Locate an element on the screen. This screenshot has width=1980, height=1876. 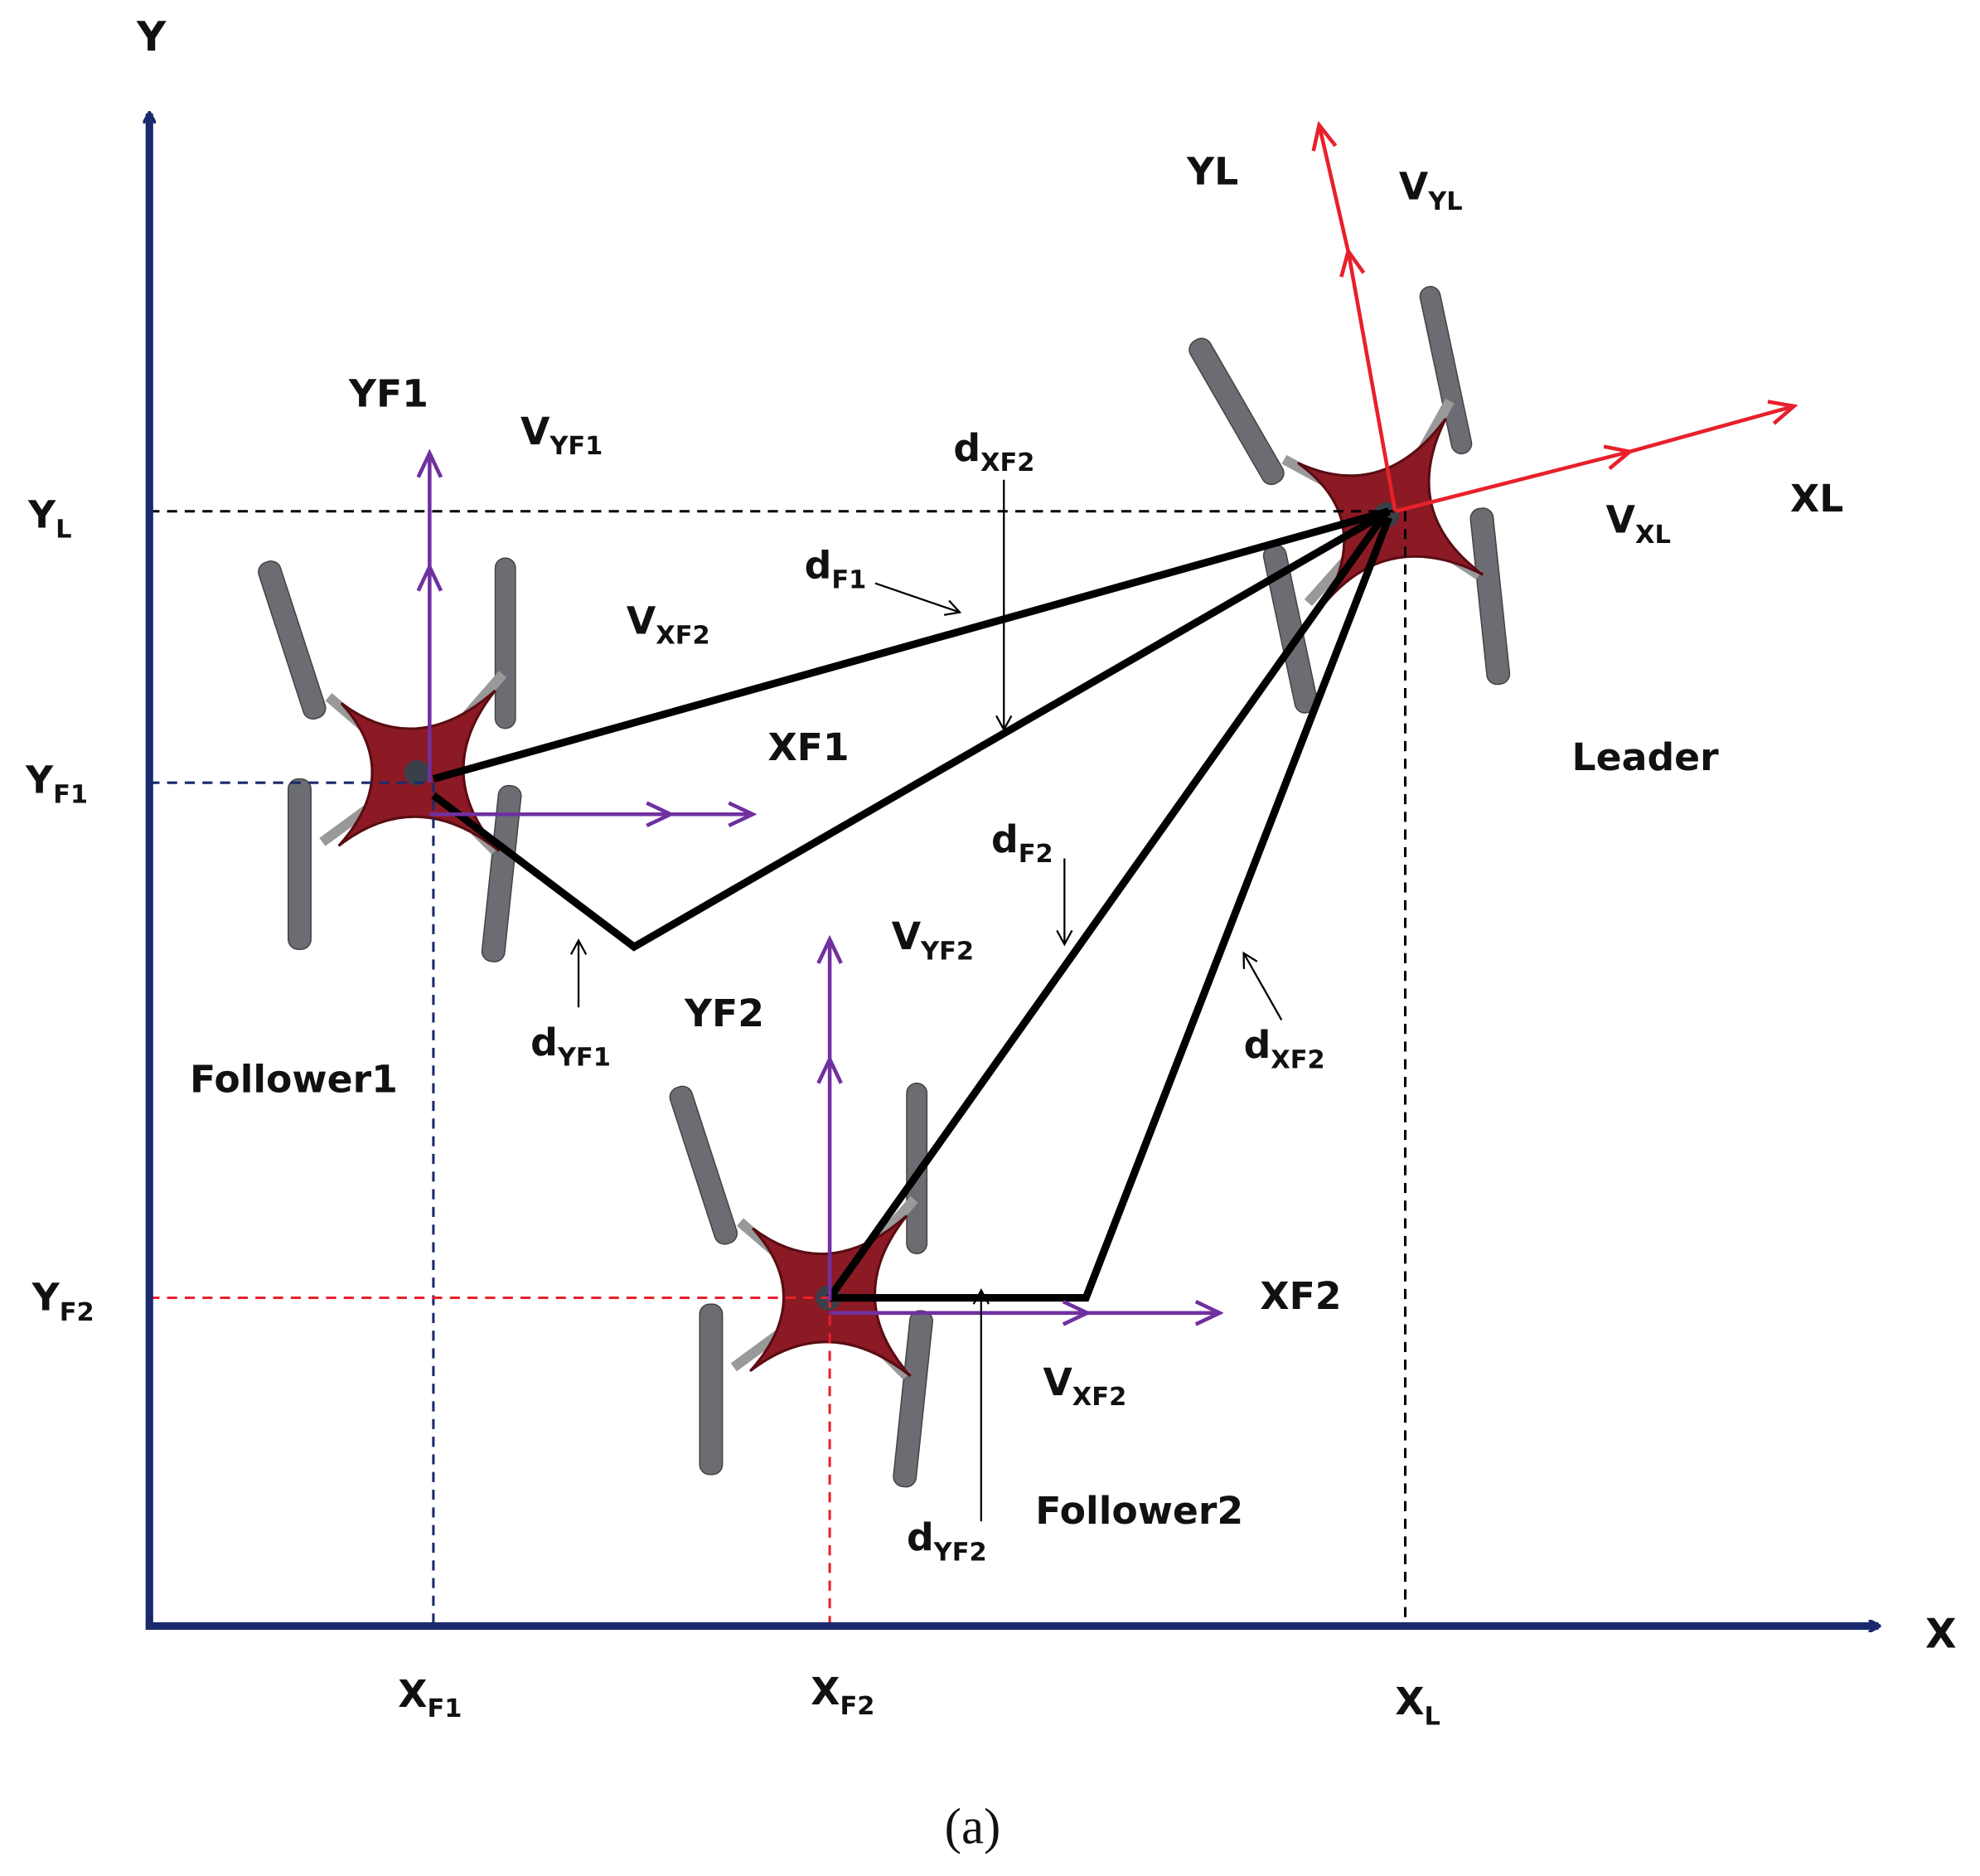
label: dYF1 is located at coordinates (571, 1046).